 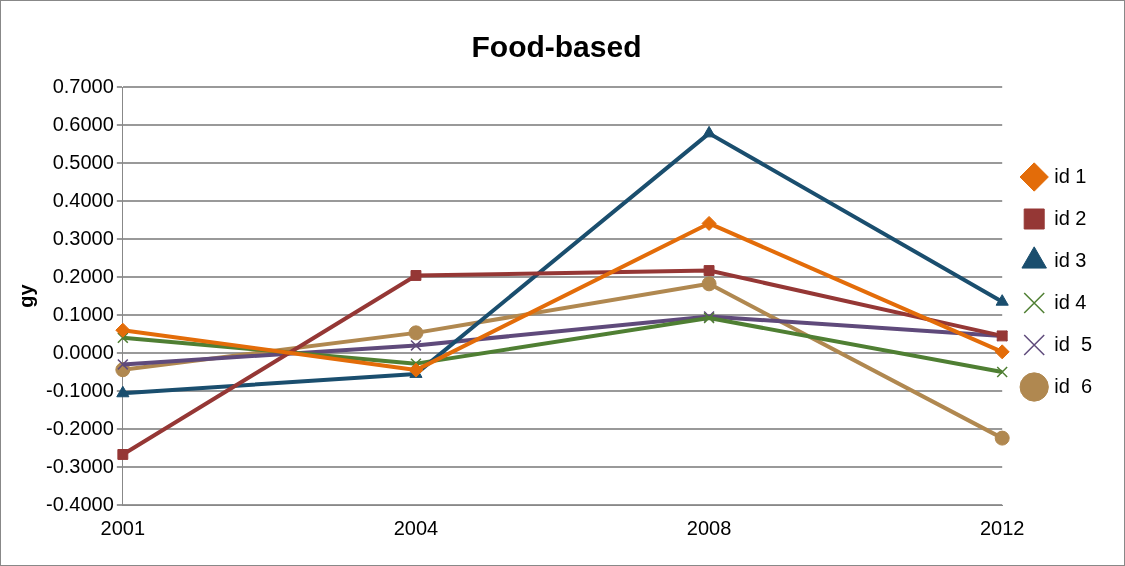 I want to click on x-tick-label: 2001, so click(x=123, y=527).